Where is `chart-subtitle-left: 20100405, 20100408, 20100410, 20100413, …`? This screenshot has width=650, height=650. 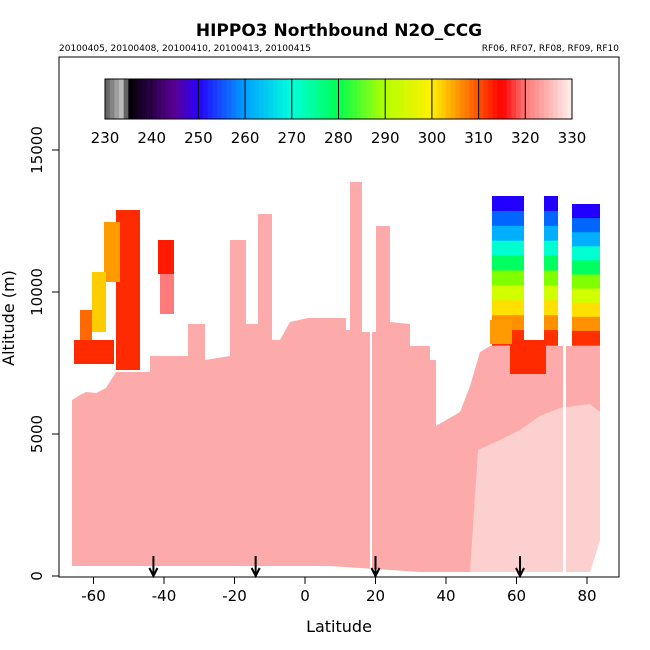
chart-subtitle-left: 20100405, 20100408, 20100410, 20100413, … is located at coordinates (185, 49).